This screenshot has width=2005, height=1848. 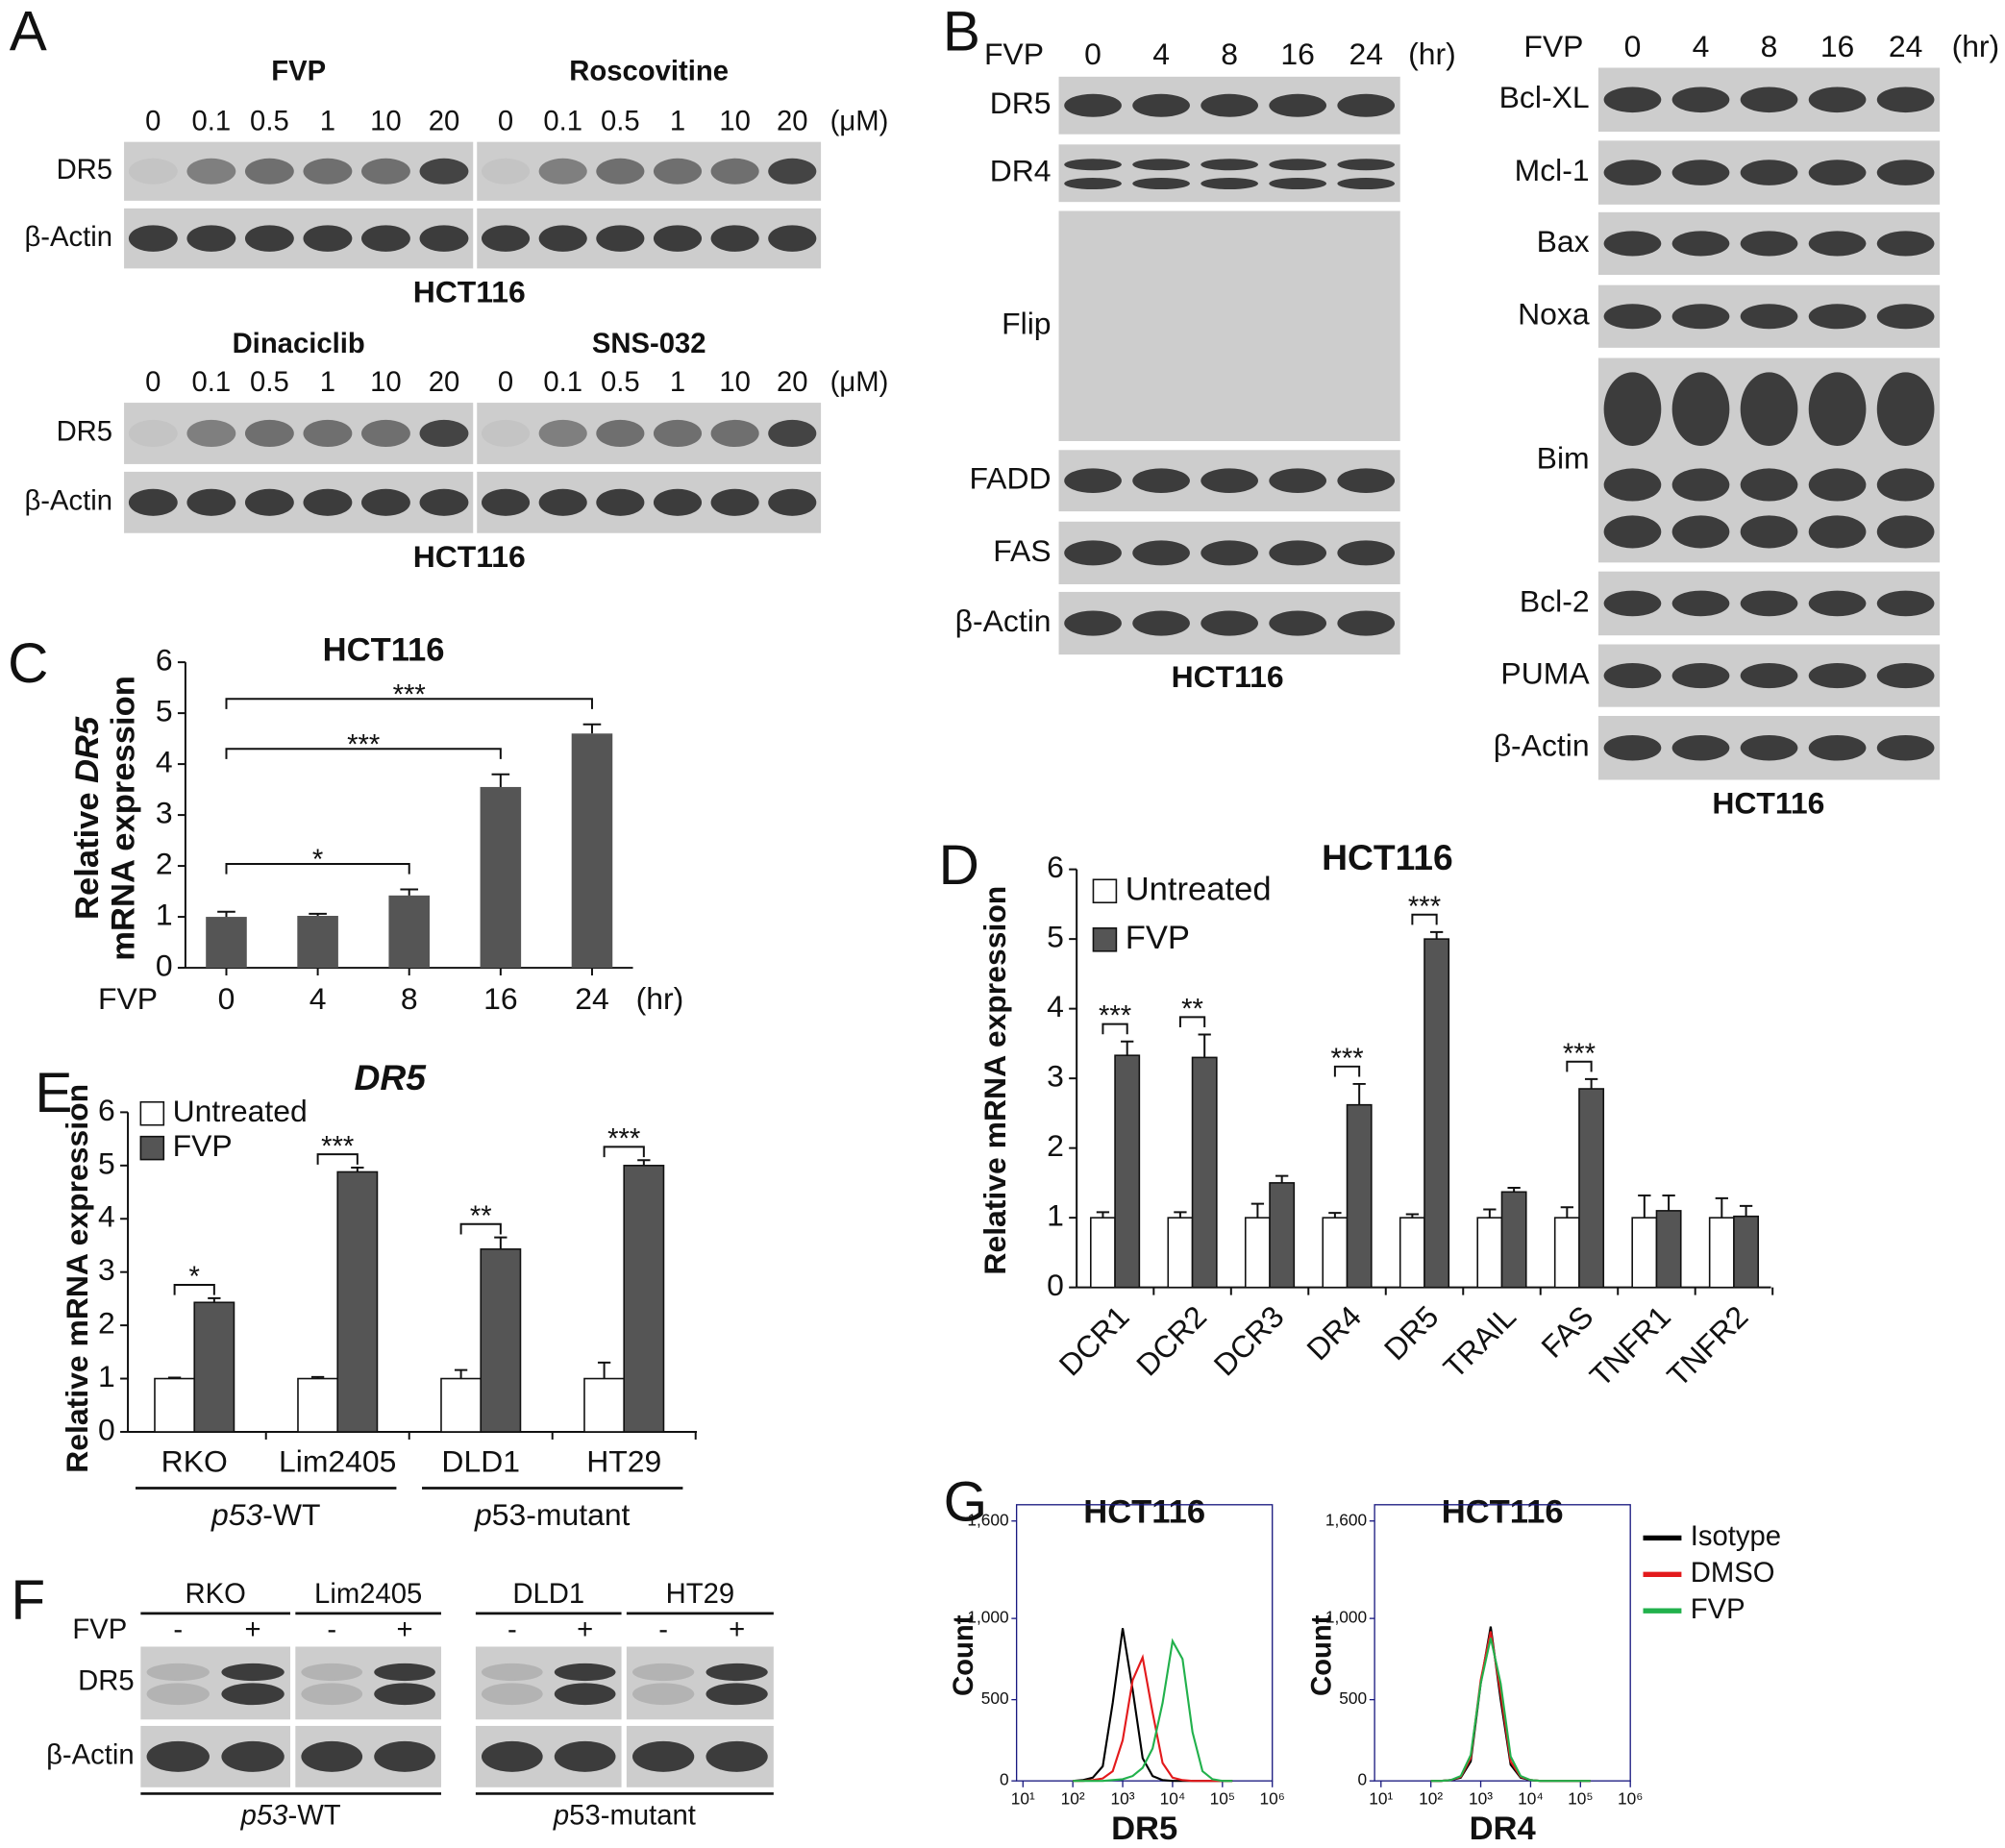 I want to click on y-tick-label: 1,600, so click(x=1346, y=1519).